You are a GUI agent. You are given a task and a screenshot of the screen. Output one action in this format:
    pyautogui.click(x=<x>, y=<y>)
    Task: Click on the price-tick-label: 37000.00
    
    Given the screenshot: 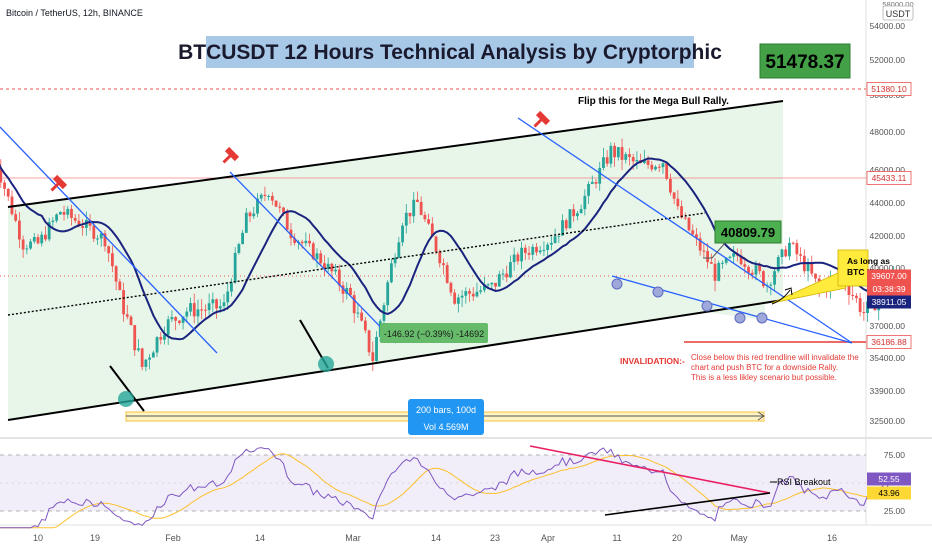 What is the action you would take?
    pyautogui.click(x=888, y=326)
    